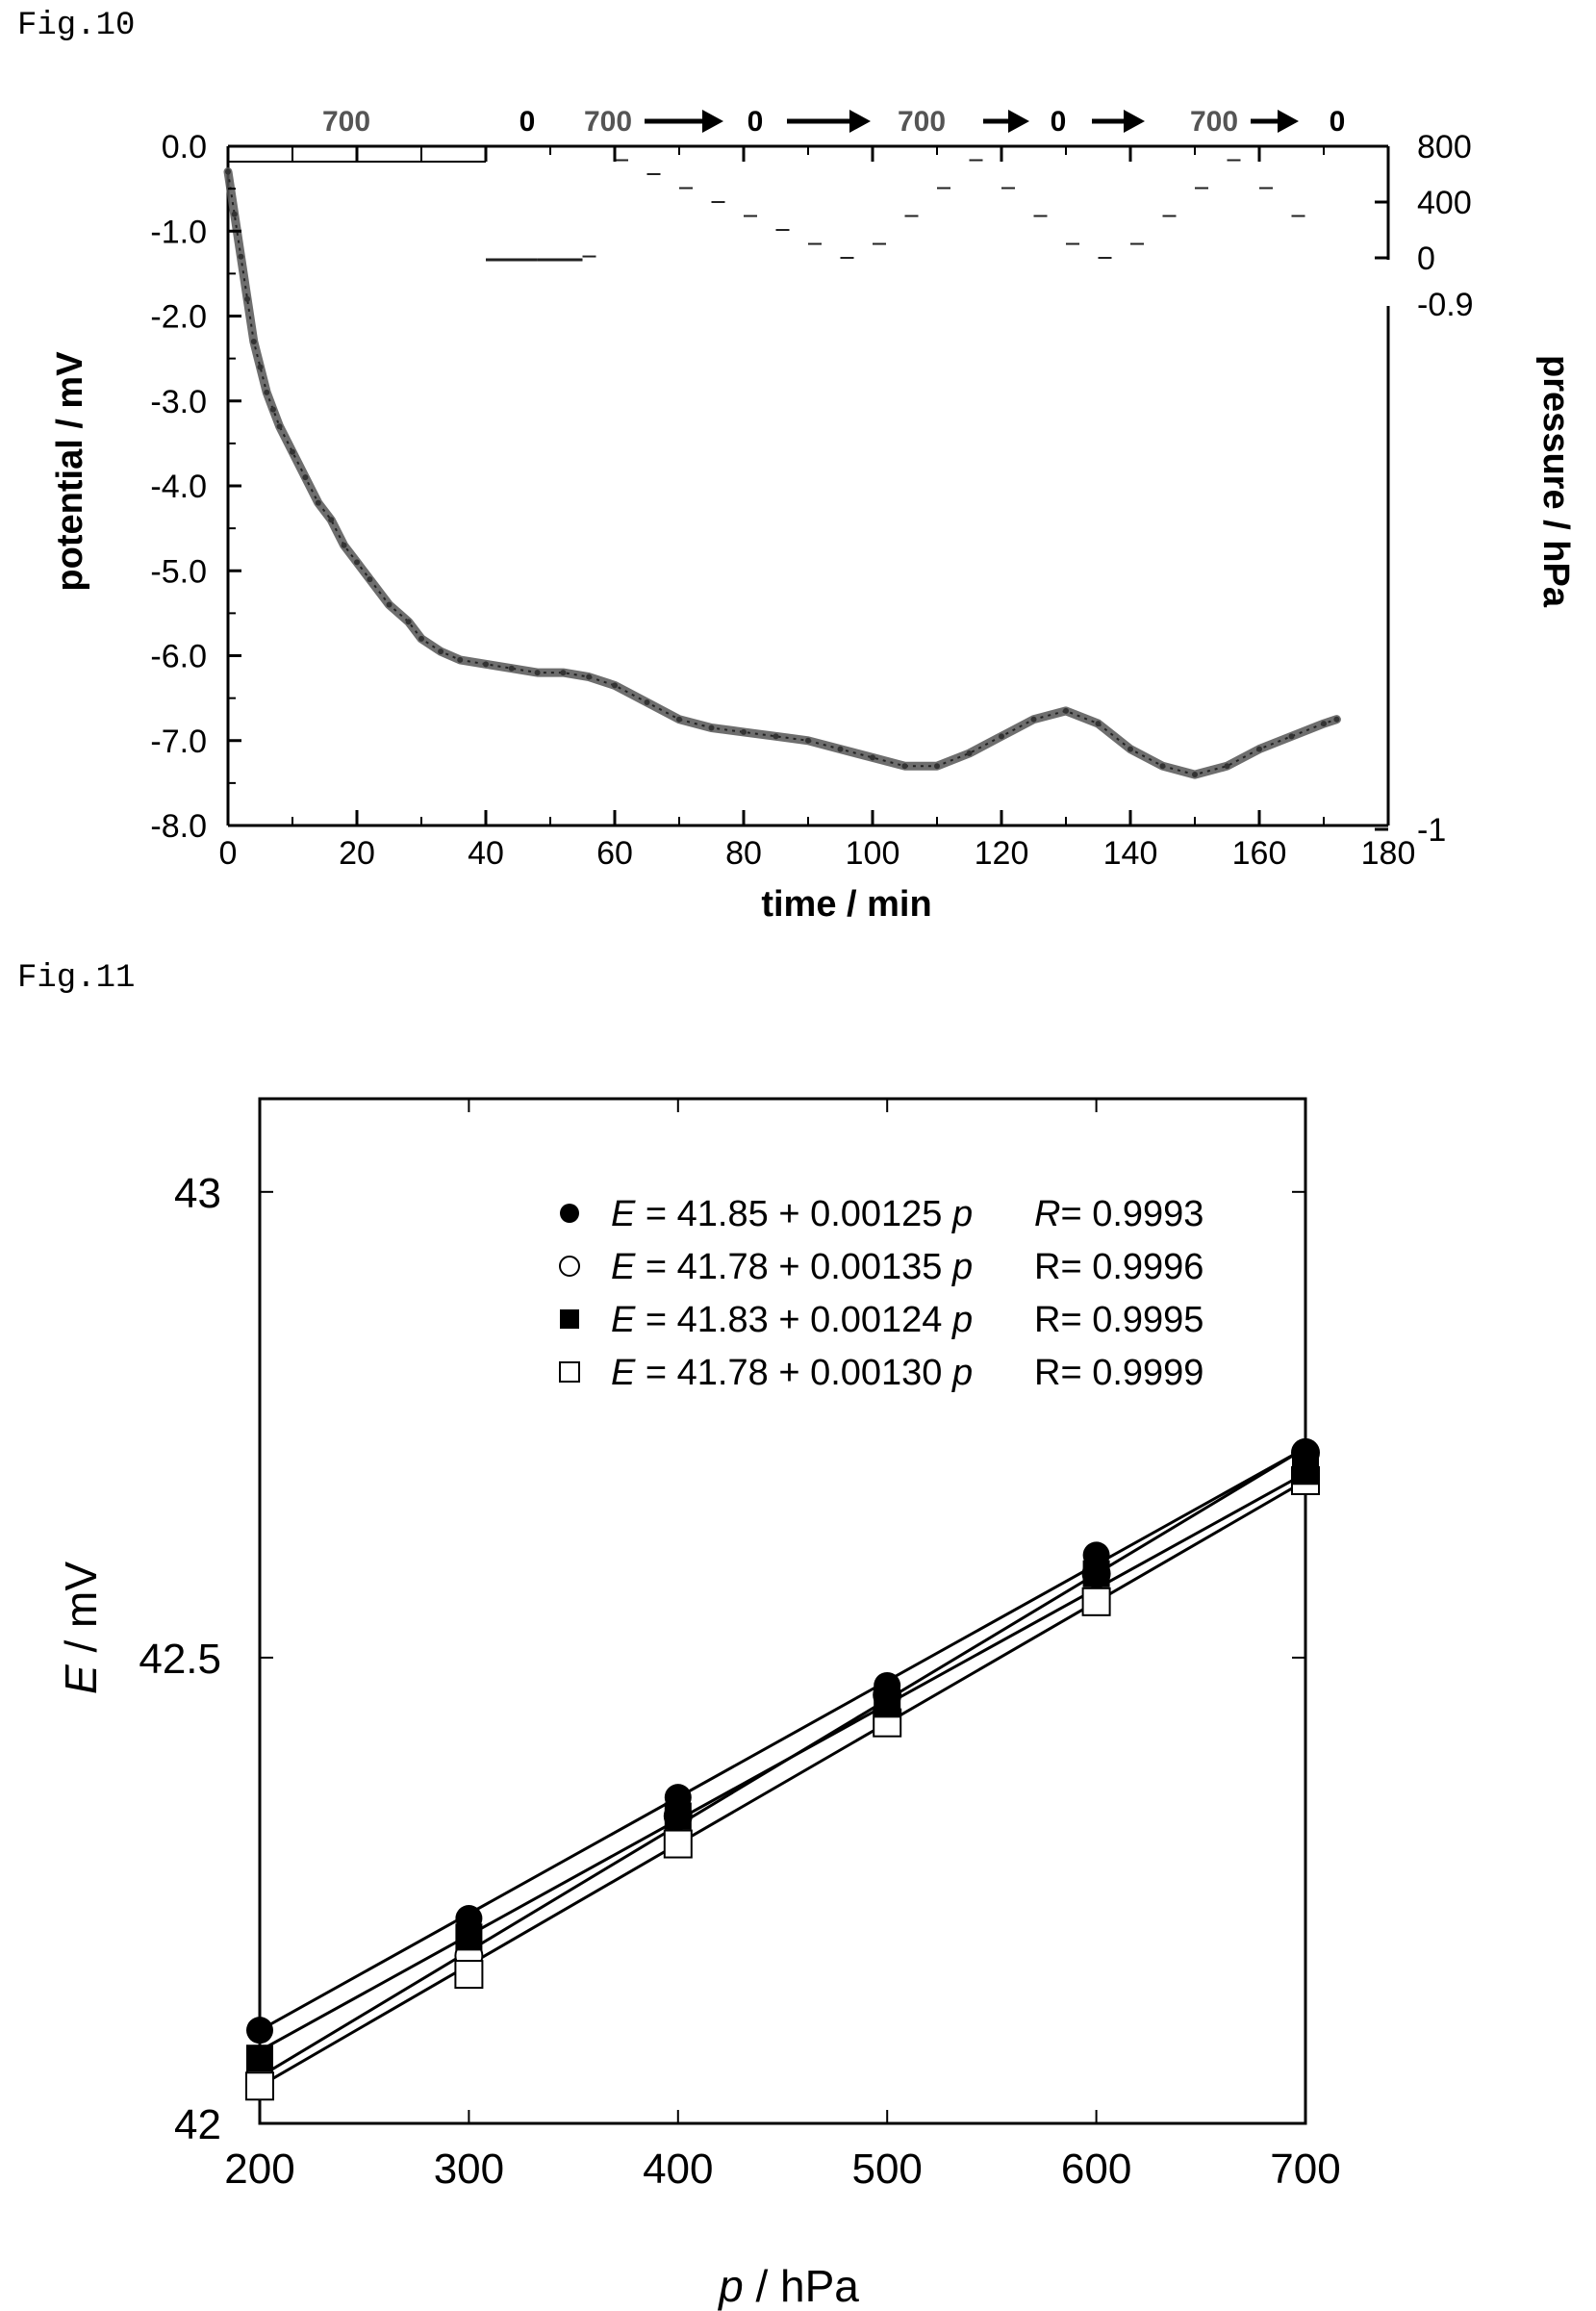  Describe the element at coordinates (793, 1320) in the screenshot. I see `fig11-legend-eq-body: = 41.83 + 0.00124` at that location.